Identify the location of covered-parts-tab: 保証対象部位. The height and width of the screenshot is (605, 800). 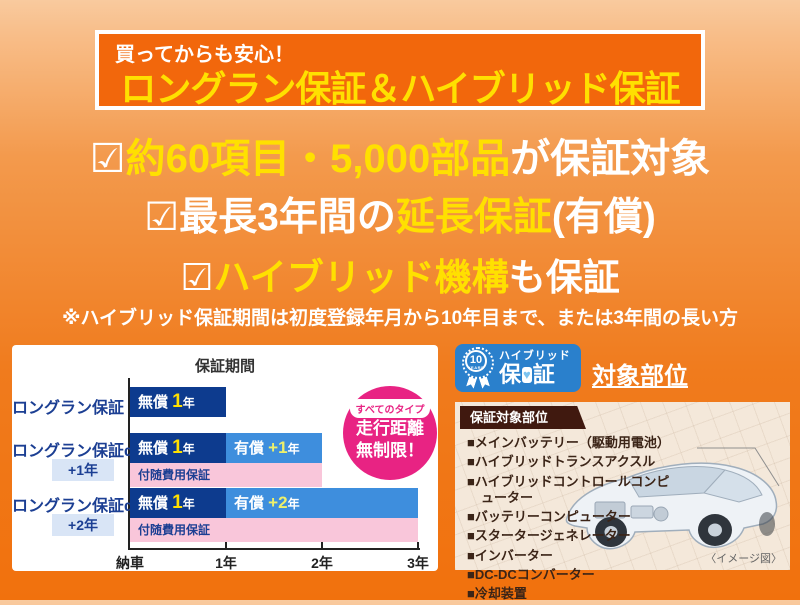
(523, 417).